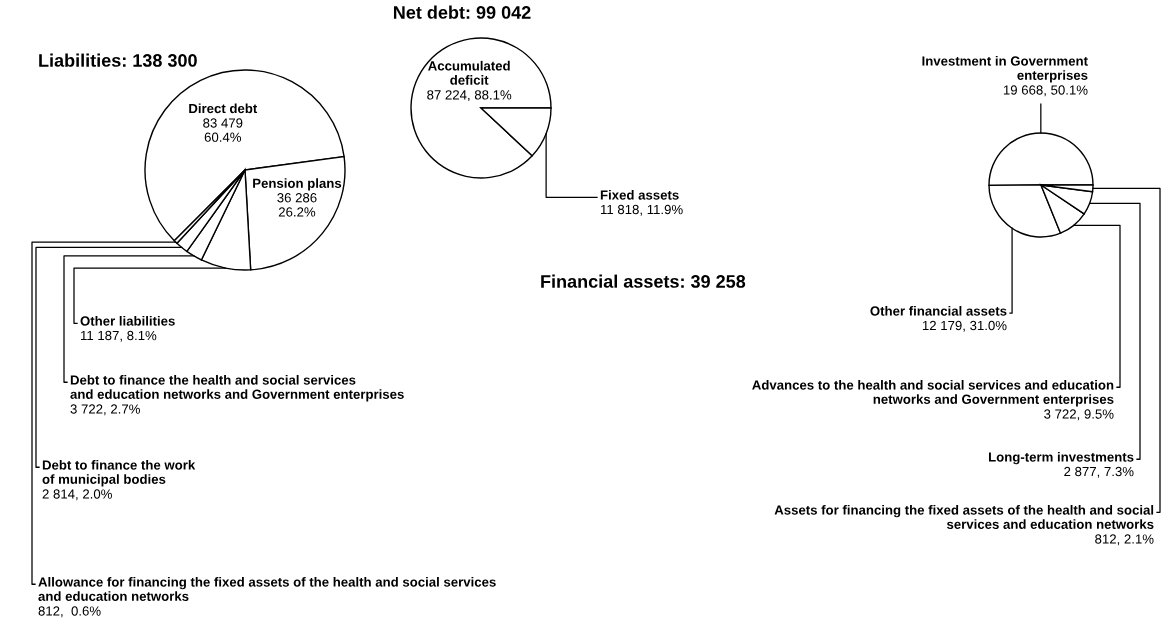 The width and height of the screenshot is (1172, 639). What do you see at coordinates (105, 410) in the screenshot?
I see `data-label: 3 722, 2.7%` at bounding box center [105, 410].